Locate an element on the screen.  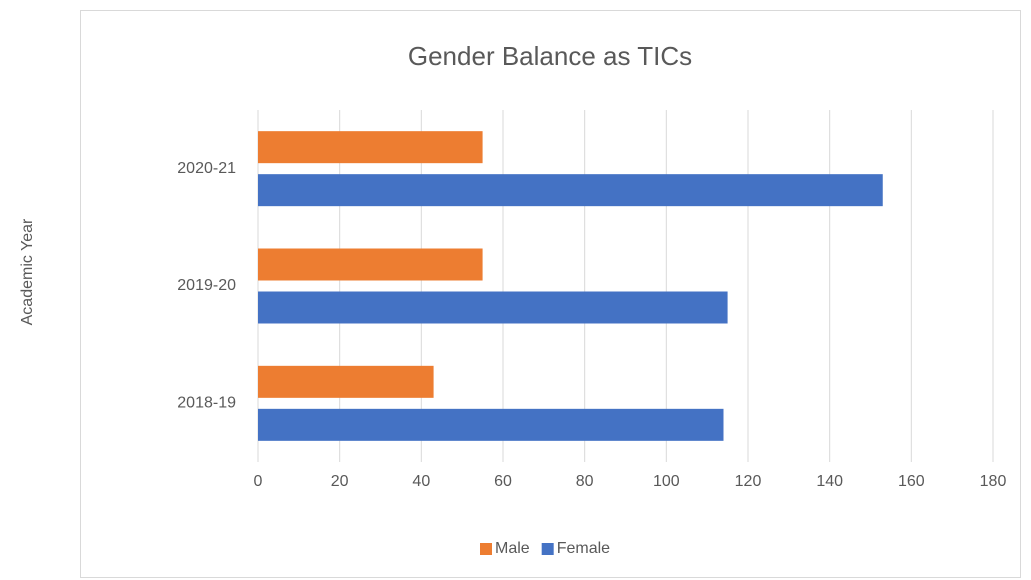
x-tick-label: 160 is located at coordinates (911, 481).